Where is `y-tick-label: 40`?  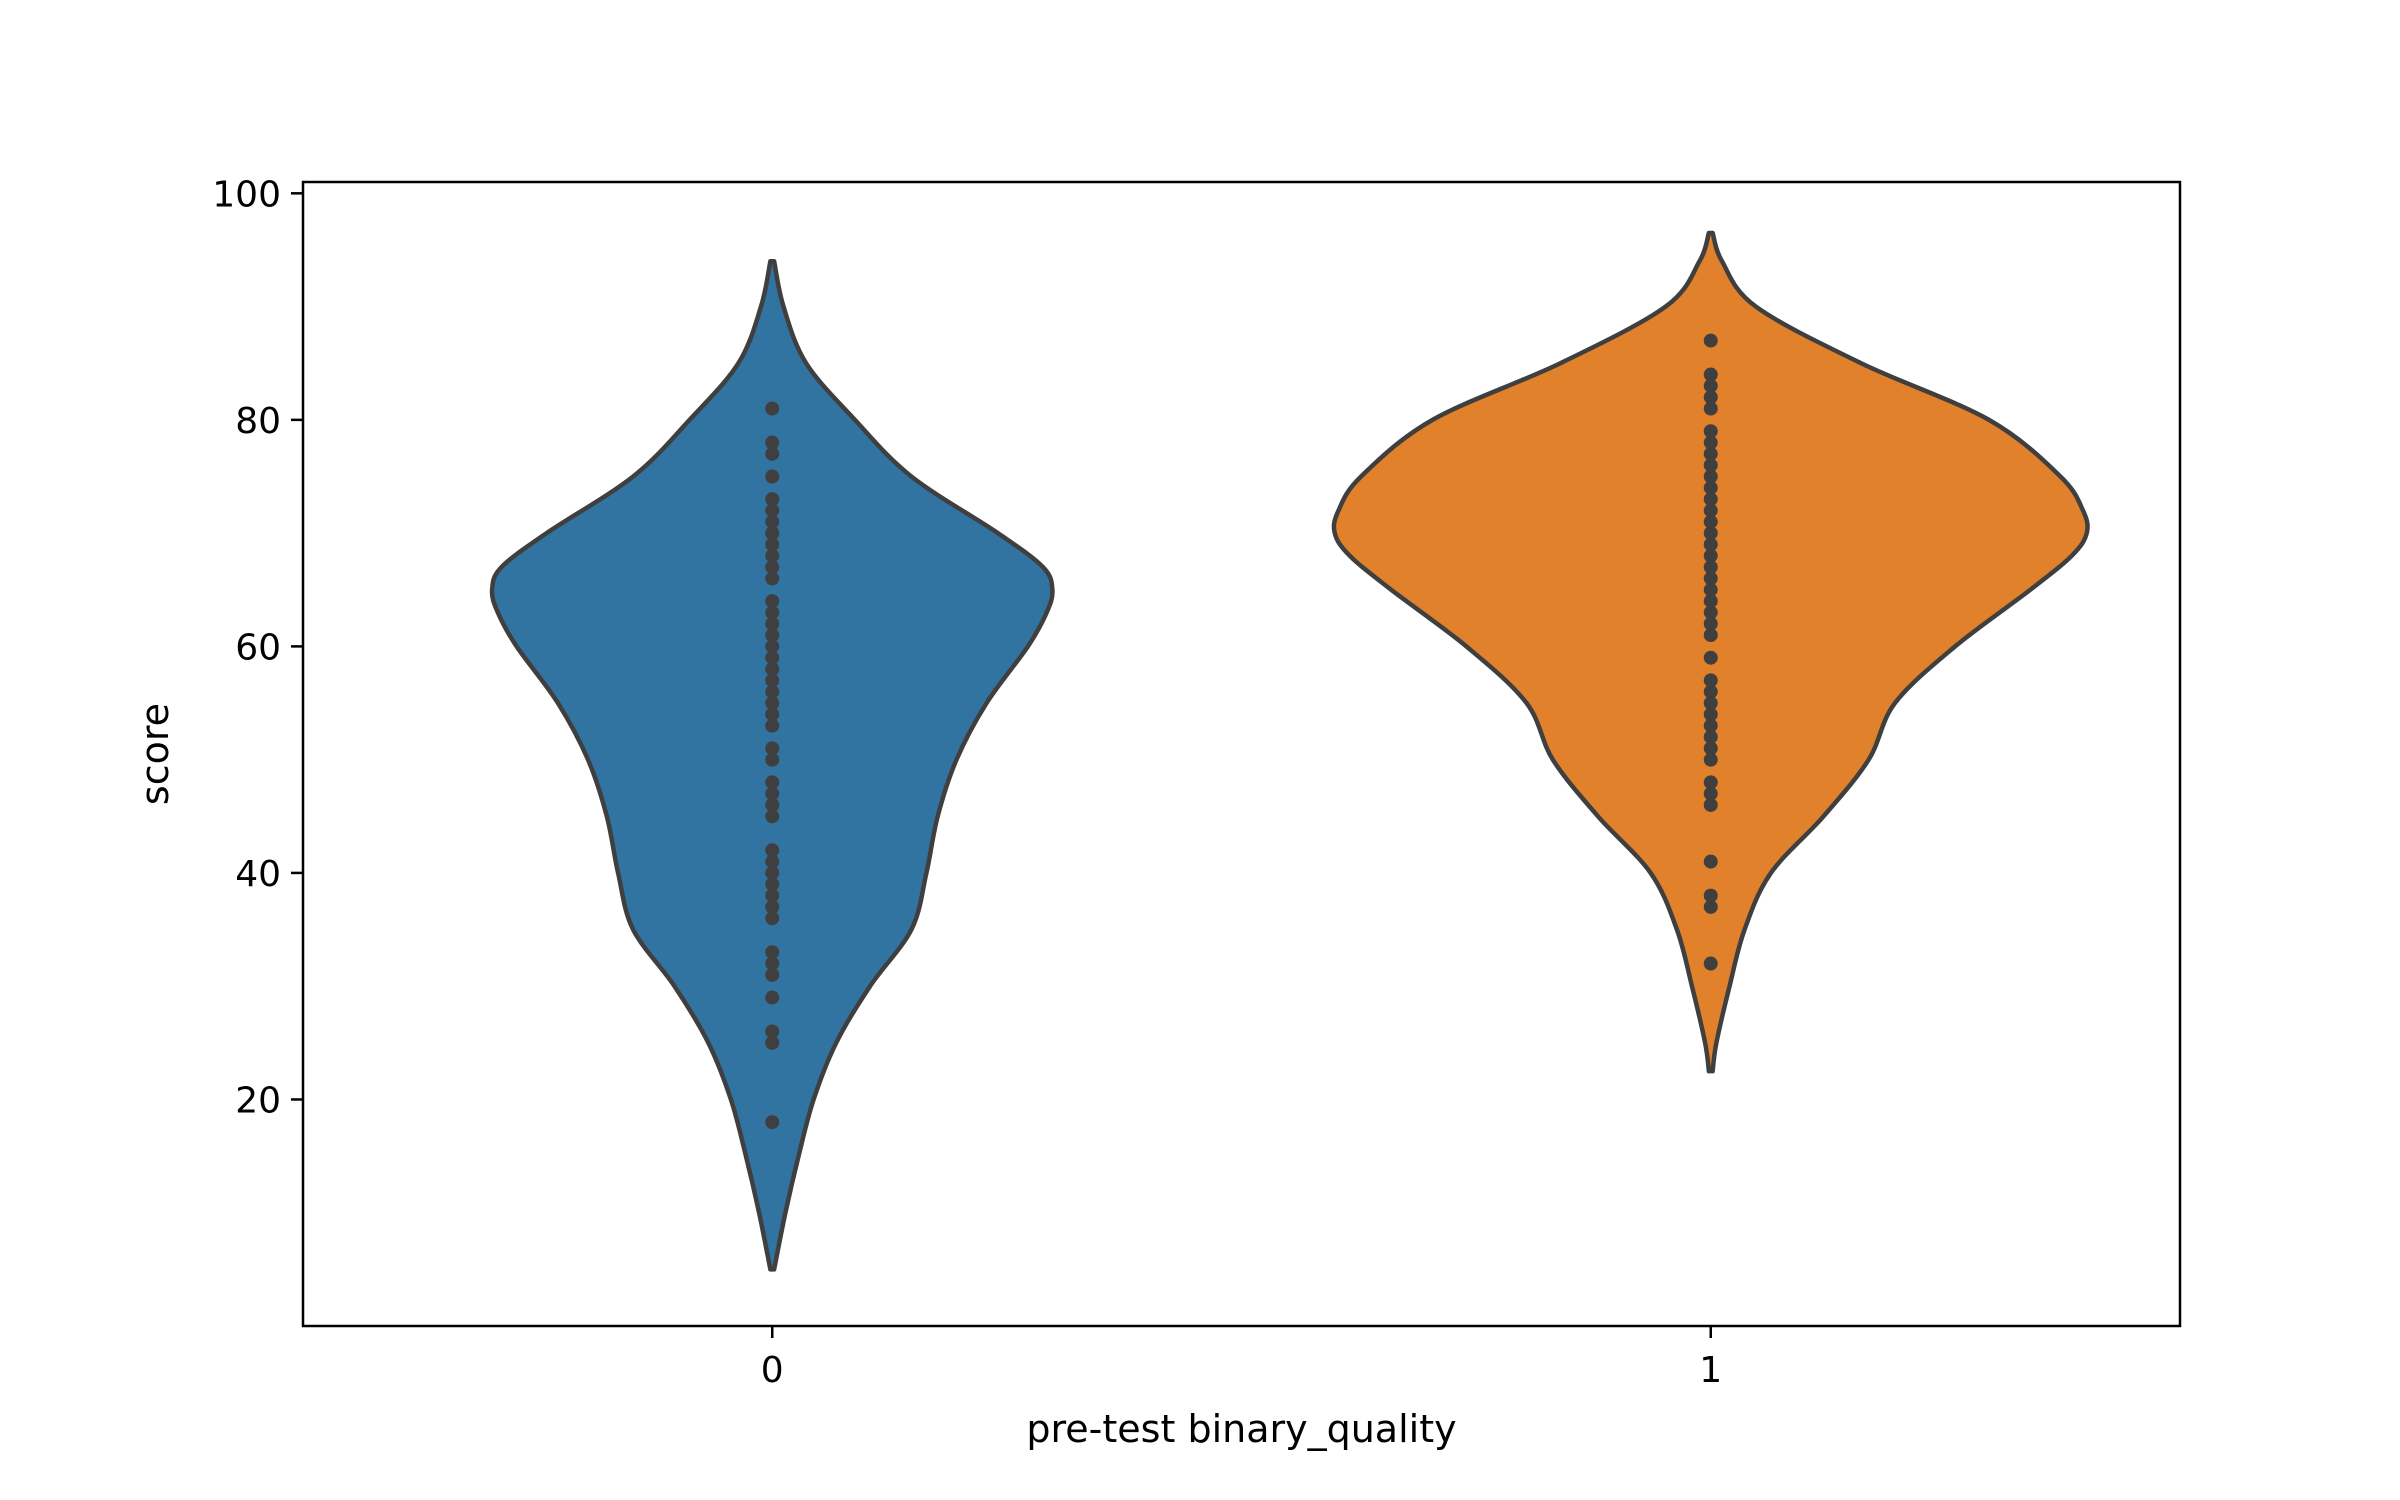 y-tick-label: 40 is located at coordinates (258, 874).